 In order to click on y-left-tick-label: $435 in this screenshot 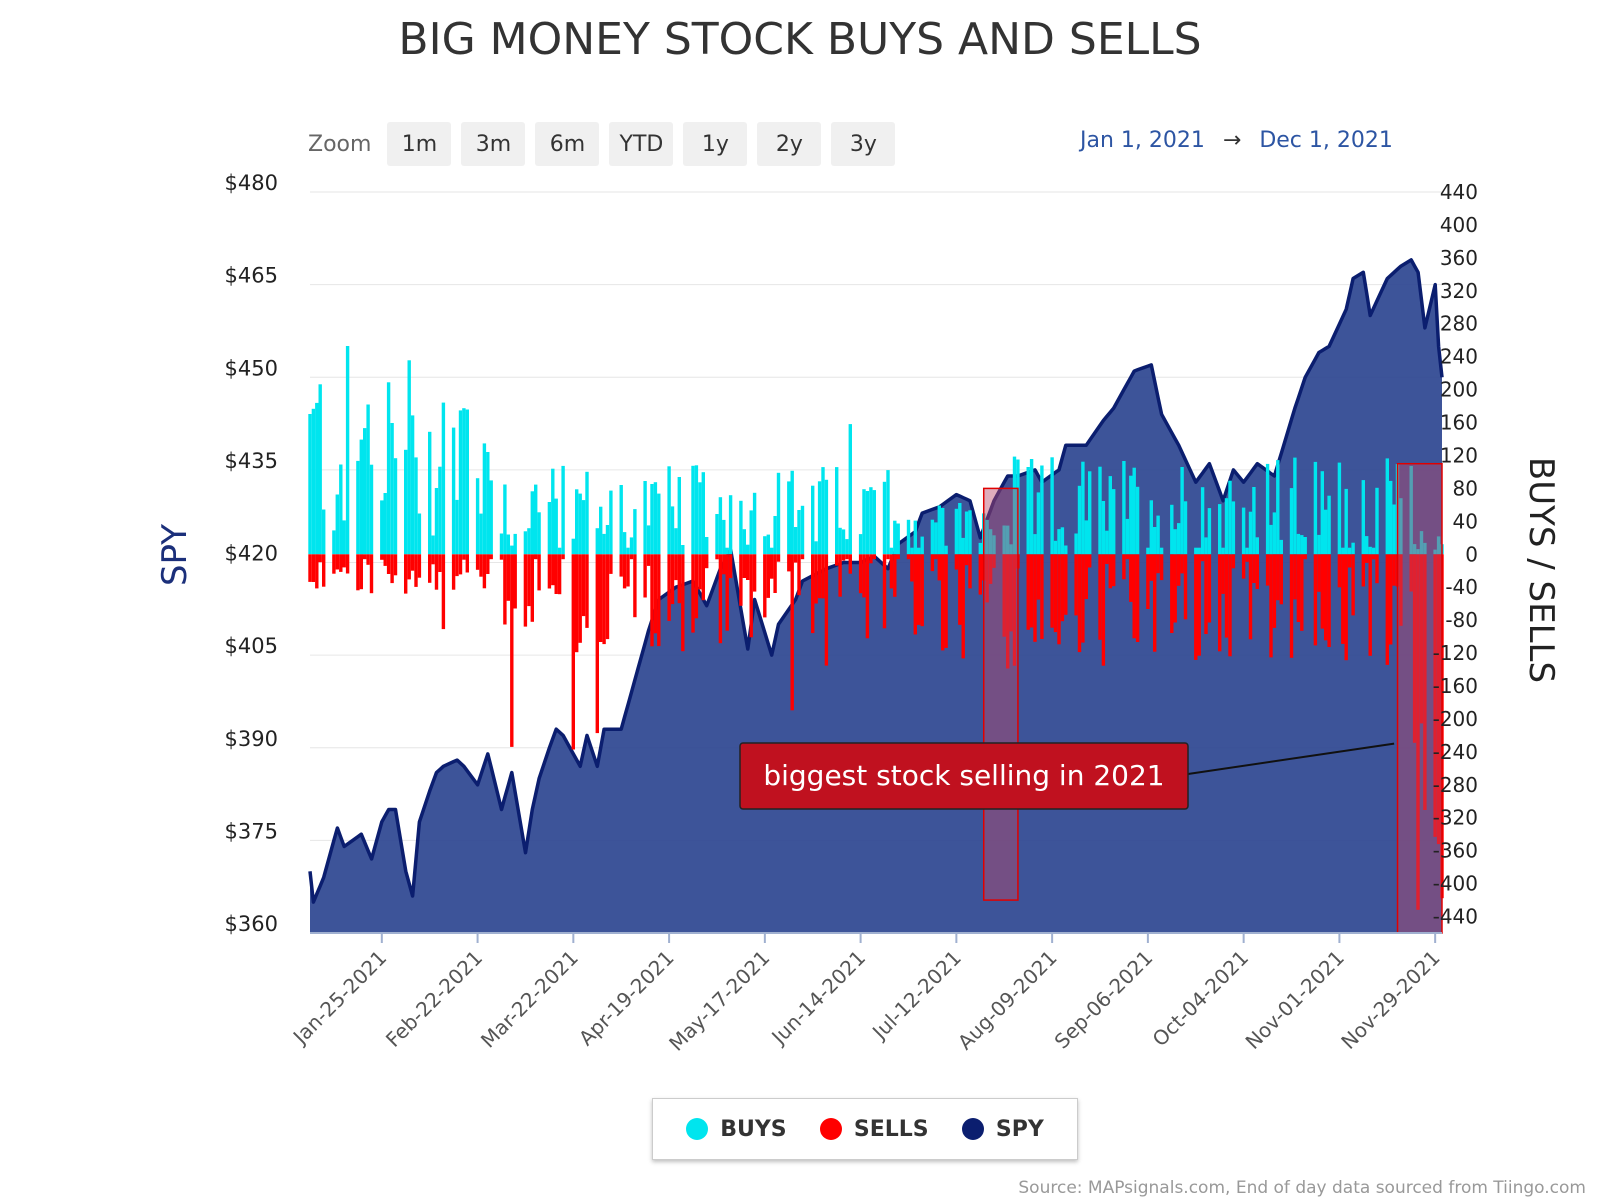, I will do `click(251, 461)`.